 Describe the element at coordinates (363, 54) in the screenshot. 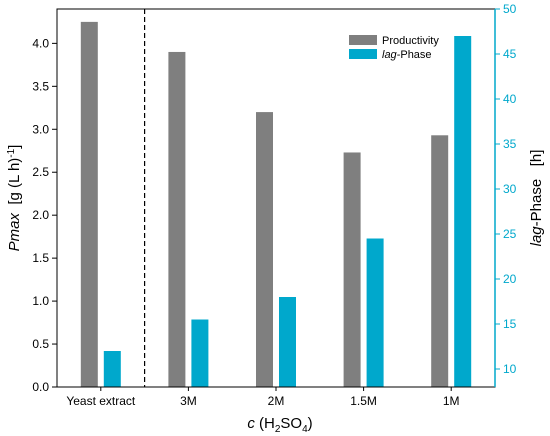

I see `legend-swatch-lag-phase` at that location.